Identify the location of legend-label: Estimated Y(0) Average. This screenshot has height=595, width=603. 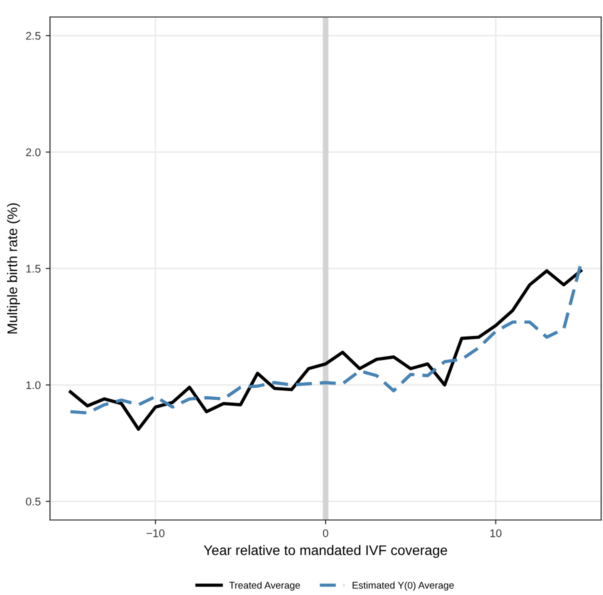
(403, 586).